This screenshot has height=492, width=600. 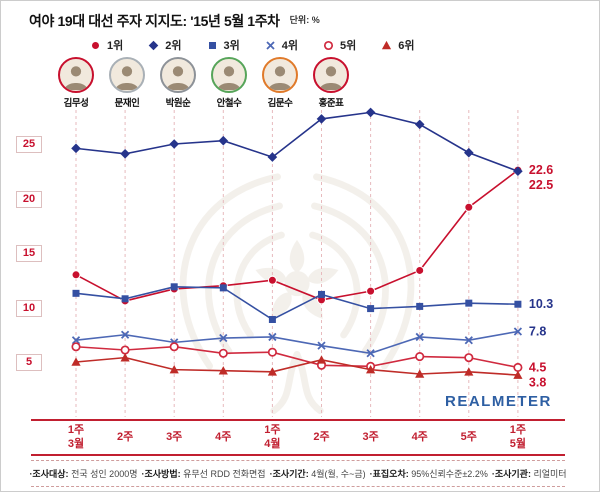 I want to click on candidate: 문재인, so click(x=127, y=83).